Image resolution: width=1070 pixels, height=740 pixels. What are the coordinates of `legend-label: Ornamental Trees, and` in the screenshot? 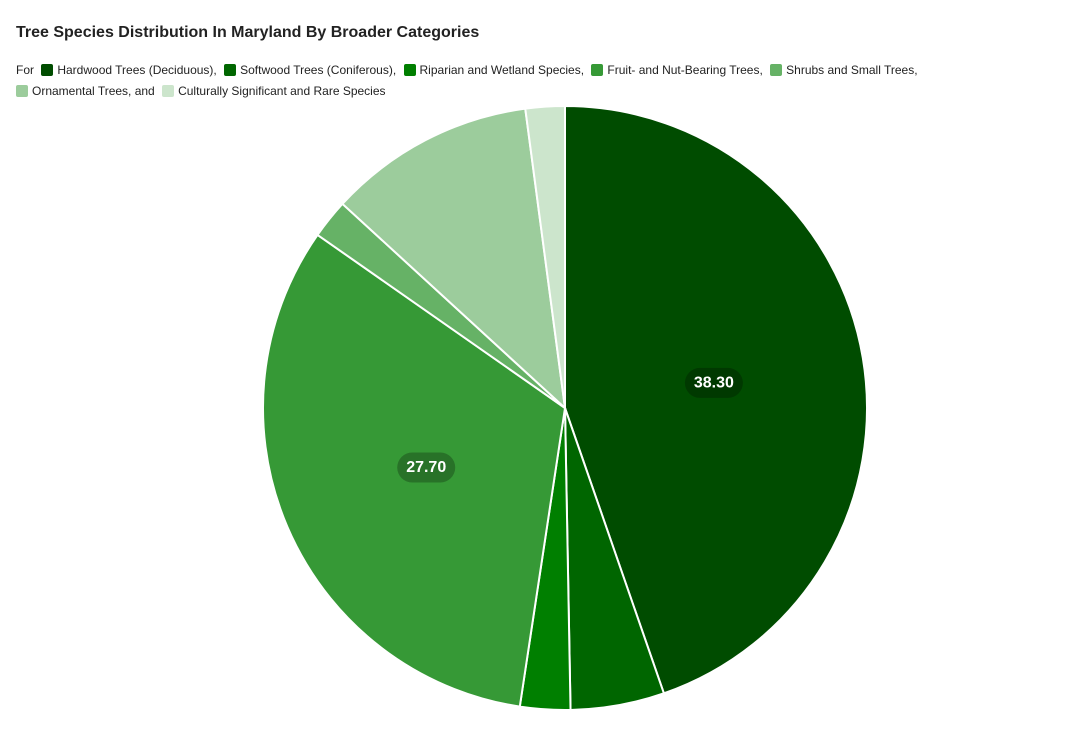 It's located at (93, 91).